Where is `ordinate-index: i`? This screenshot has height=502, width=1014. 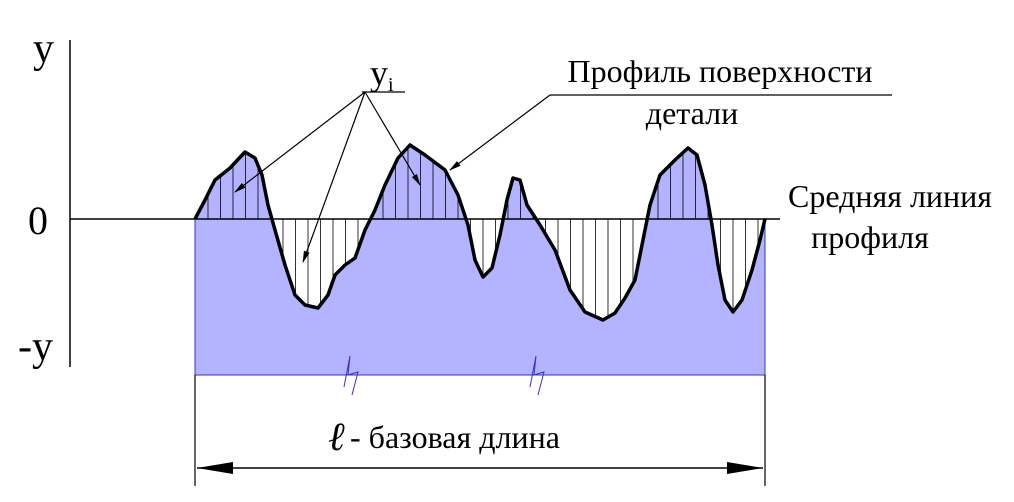 ordinate-index: i is located at coordinates (391, 85).